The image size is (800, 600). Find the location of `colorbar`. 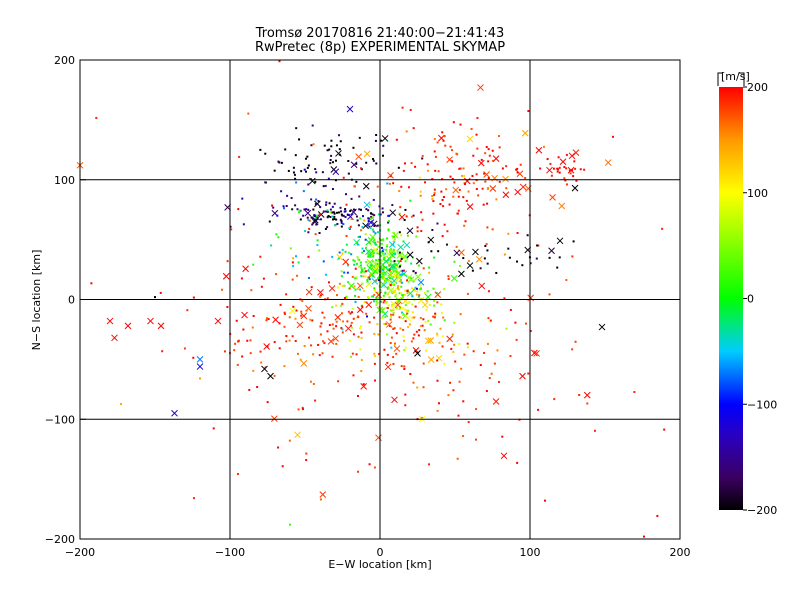

colorbar is located at coordinates (731, 298).